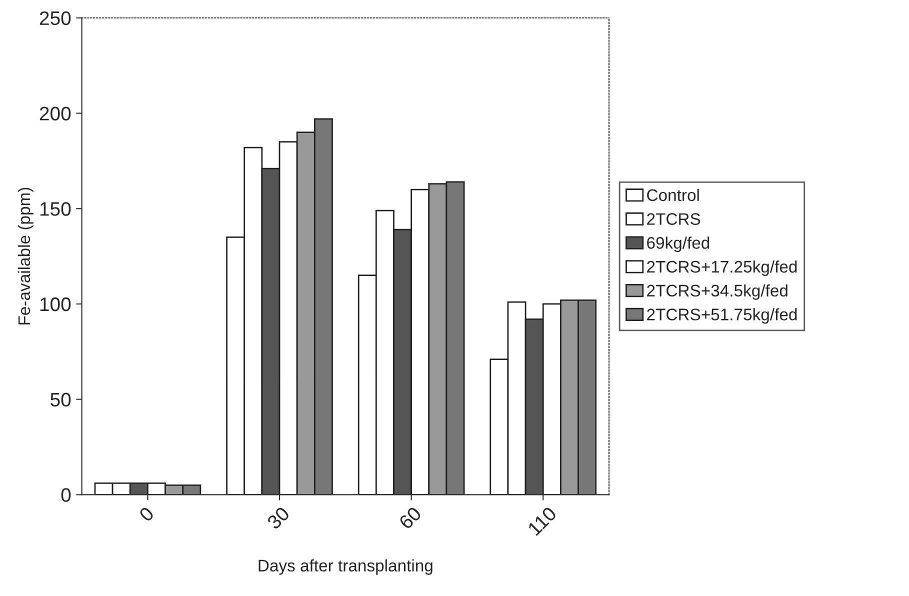  I want to click on x-tick-label: 110, so click(542, 521).